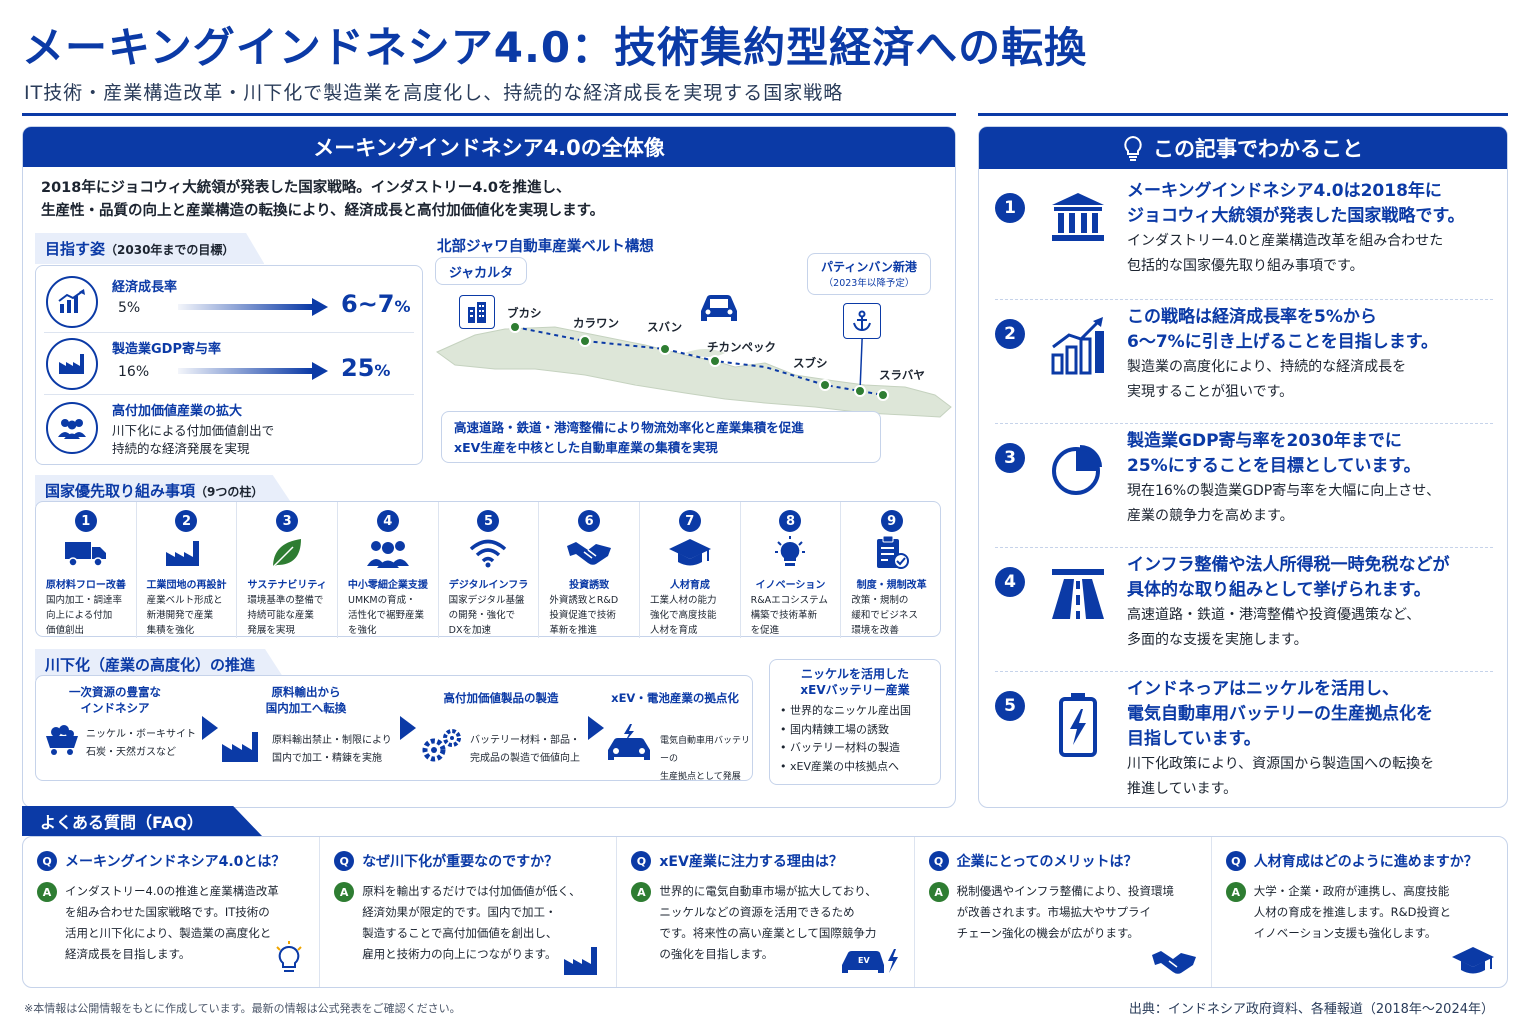 The height and width of the screenshot is (1024, 1536). What do you see at coordinates (242, 1008) in the screenshot?
I see `footer-note: ※本情報は公開情報をもとに作成しています。最新の情報は公式発表をご確認ください。` at bounding box center [242, 1008].